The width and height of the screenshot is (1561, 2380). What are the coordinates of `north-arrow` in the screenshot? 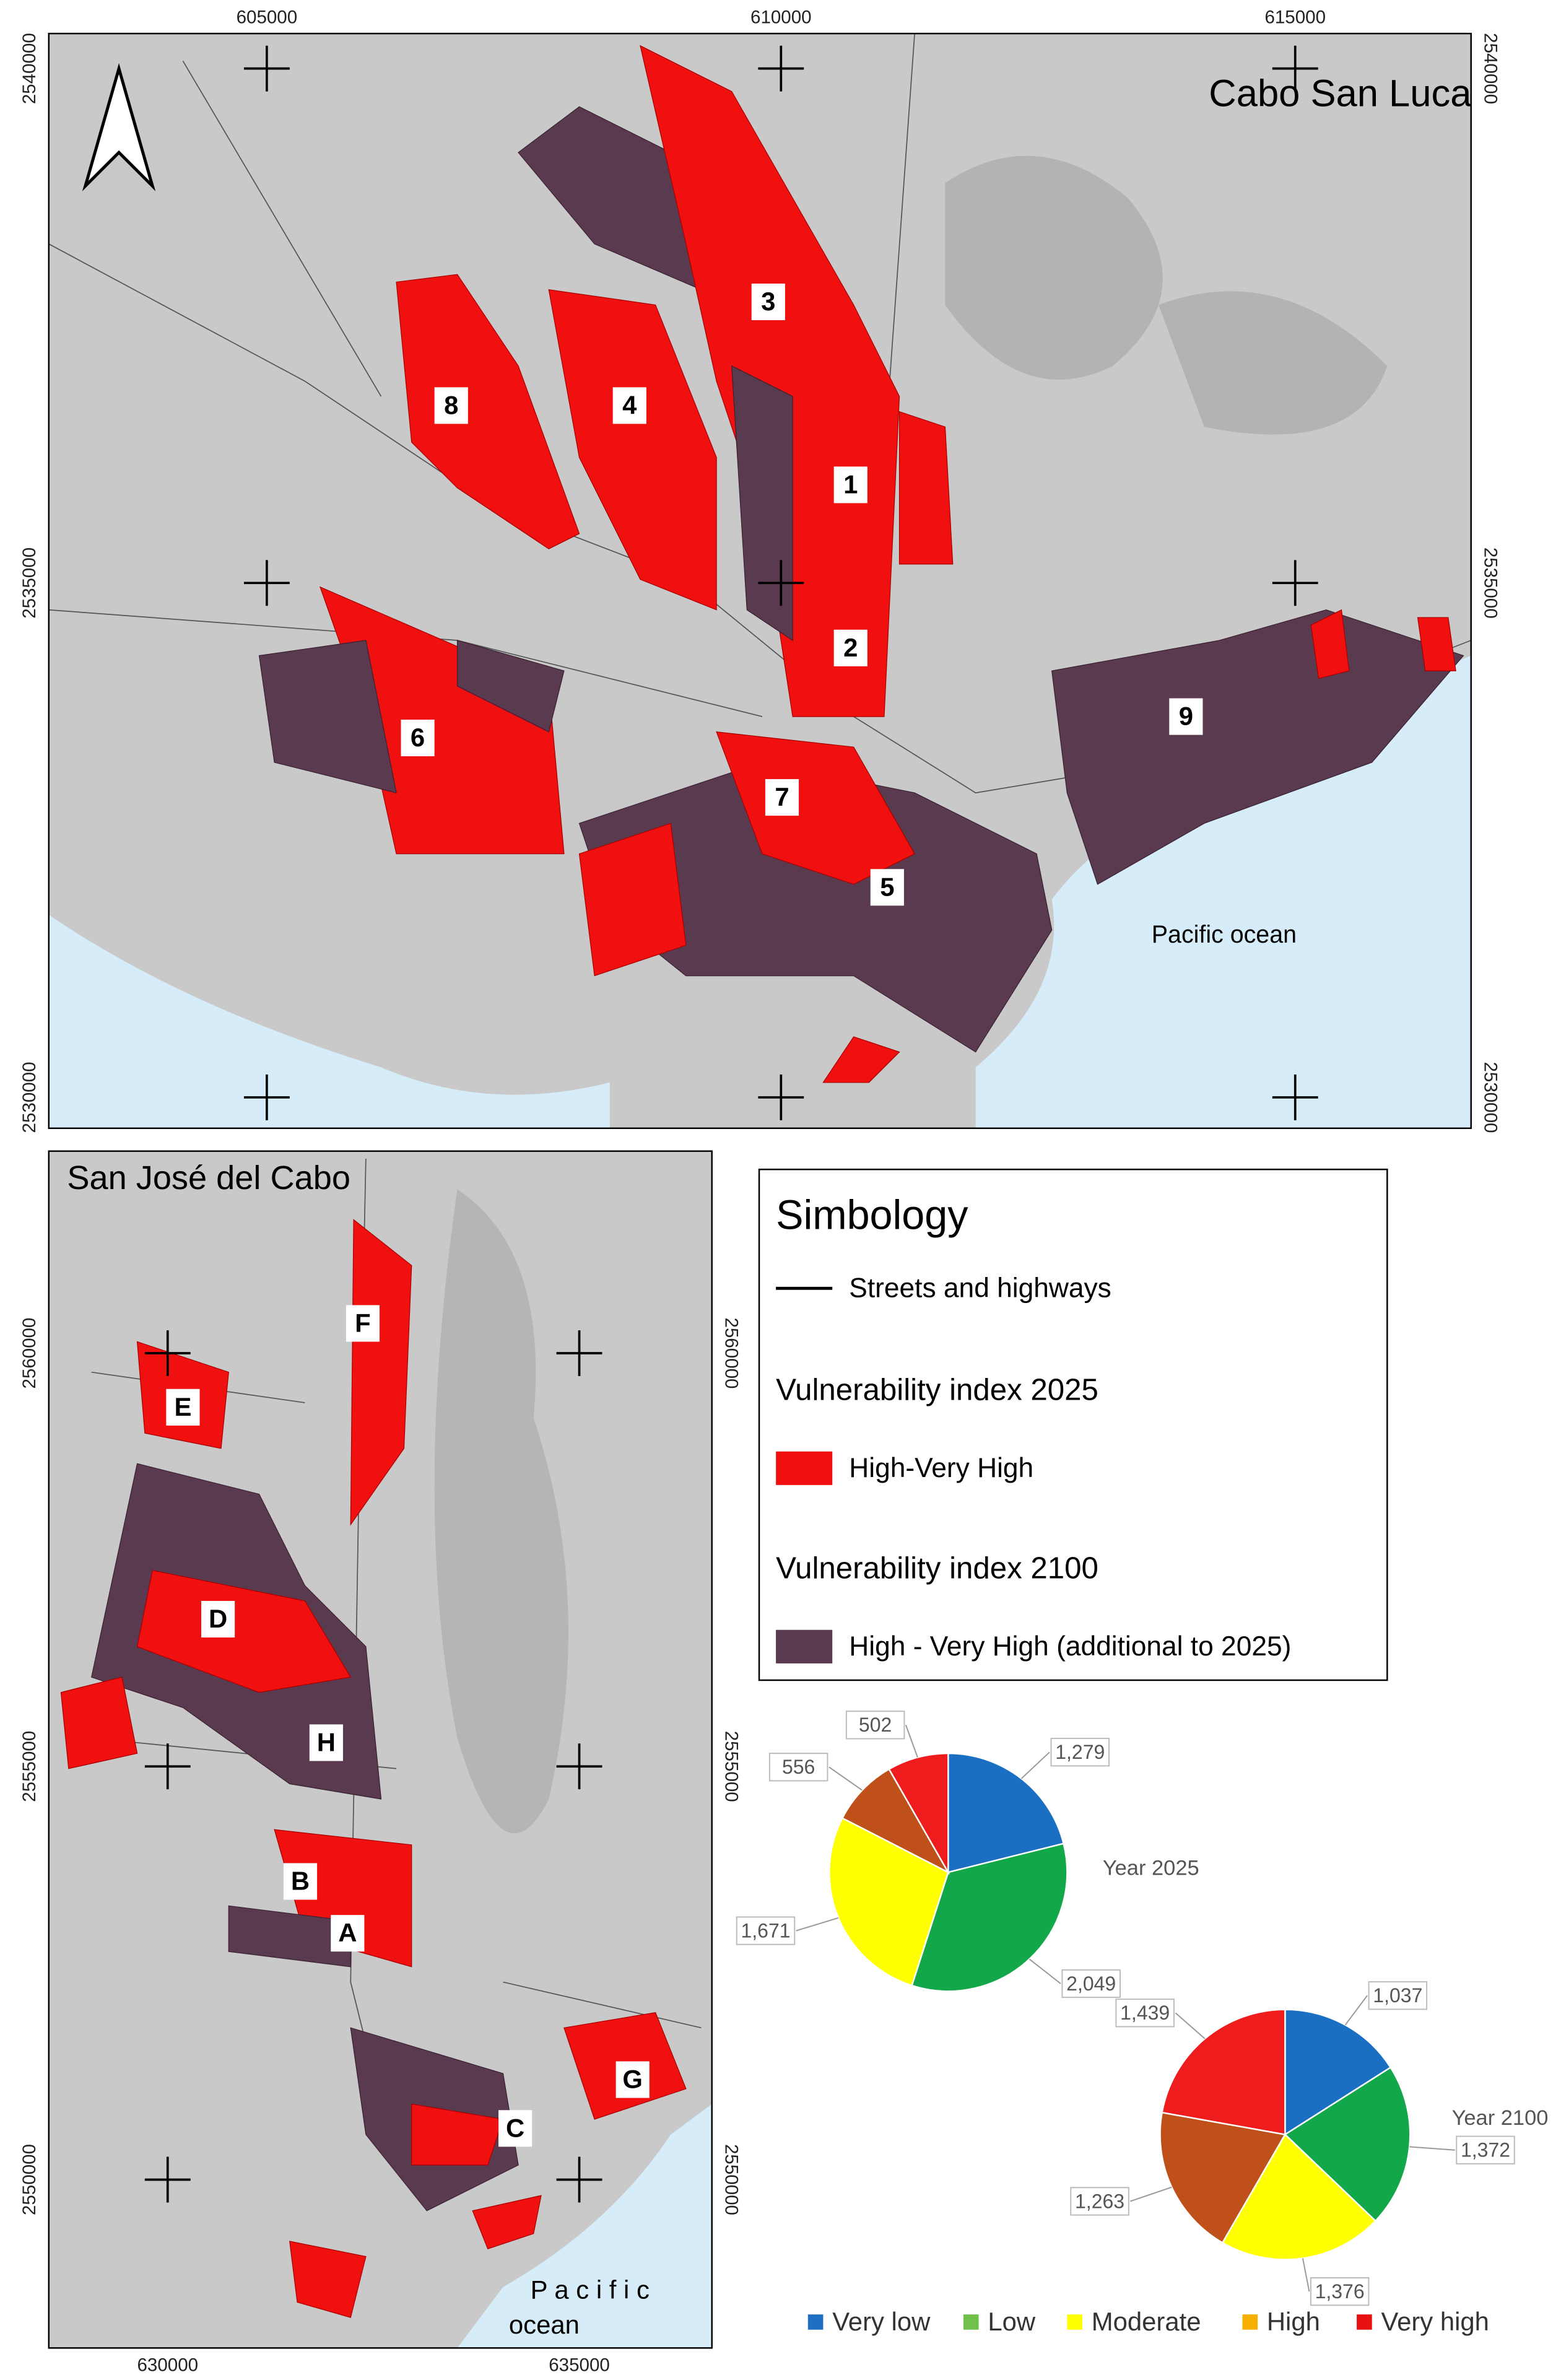 It's located at (119, 127).